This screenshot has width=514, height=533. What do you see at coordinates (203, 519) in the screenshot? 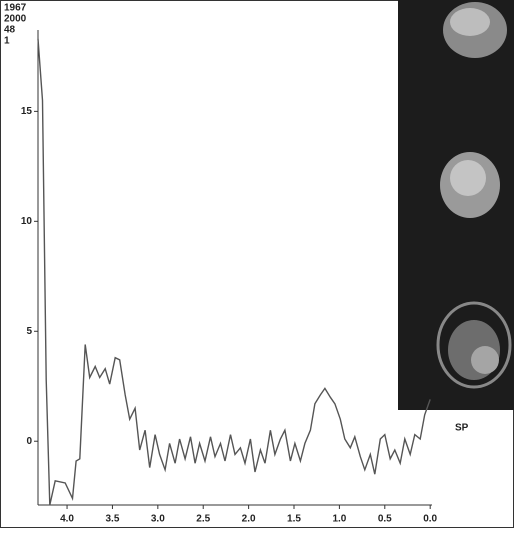
I see `x-tick-label: 2.5` at bounding box center [203, 519].